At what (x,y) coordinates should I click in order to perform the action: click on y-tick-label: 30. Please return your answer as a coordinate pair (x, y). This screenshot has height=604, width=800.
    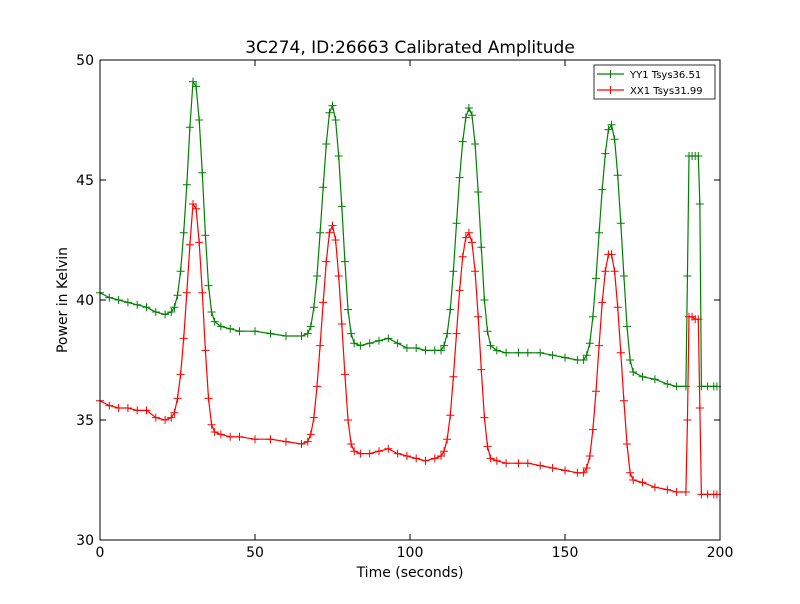
    Looking at the image, I should click on (85, 541).